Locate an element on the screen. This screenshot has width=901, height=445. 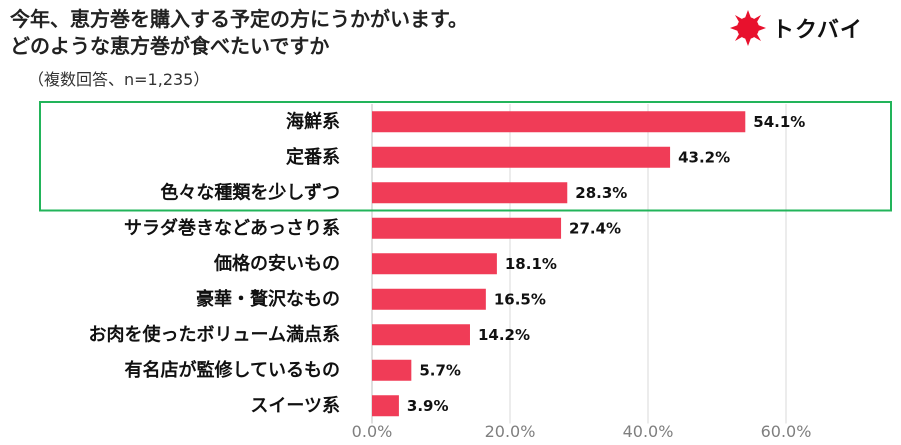
brand-logo-text: トクバイ is located at coordinates (817, 30).